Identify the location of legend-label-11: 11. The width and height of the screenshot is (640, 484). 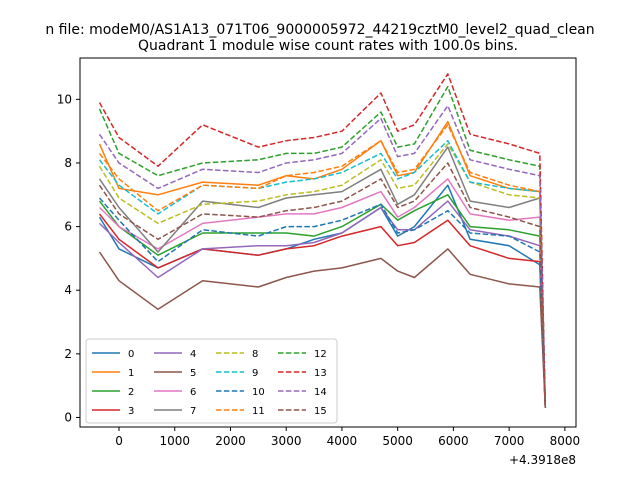
(258, 411).